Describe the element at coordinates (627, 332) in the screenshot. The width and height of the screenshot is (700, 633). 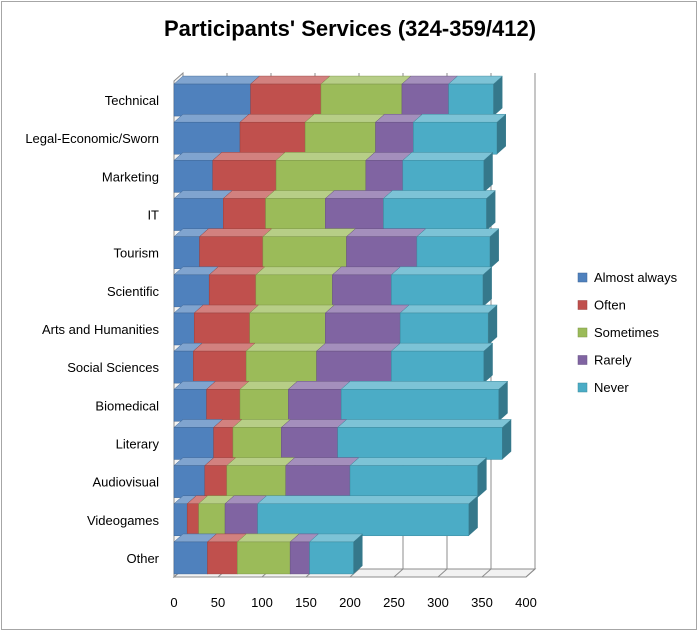
I see `legend-label: Sometimes` at that location.